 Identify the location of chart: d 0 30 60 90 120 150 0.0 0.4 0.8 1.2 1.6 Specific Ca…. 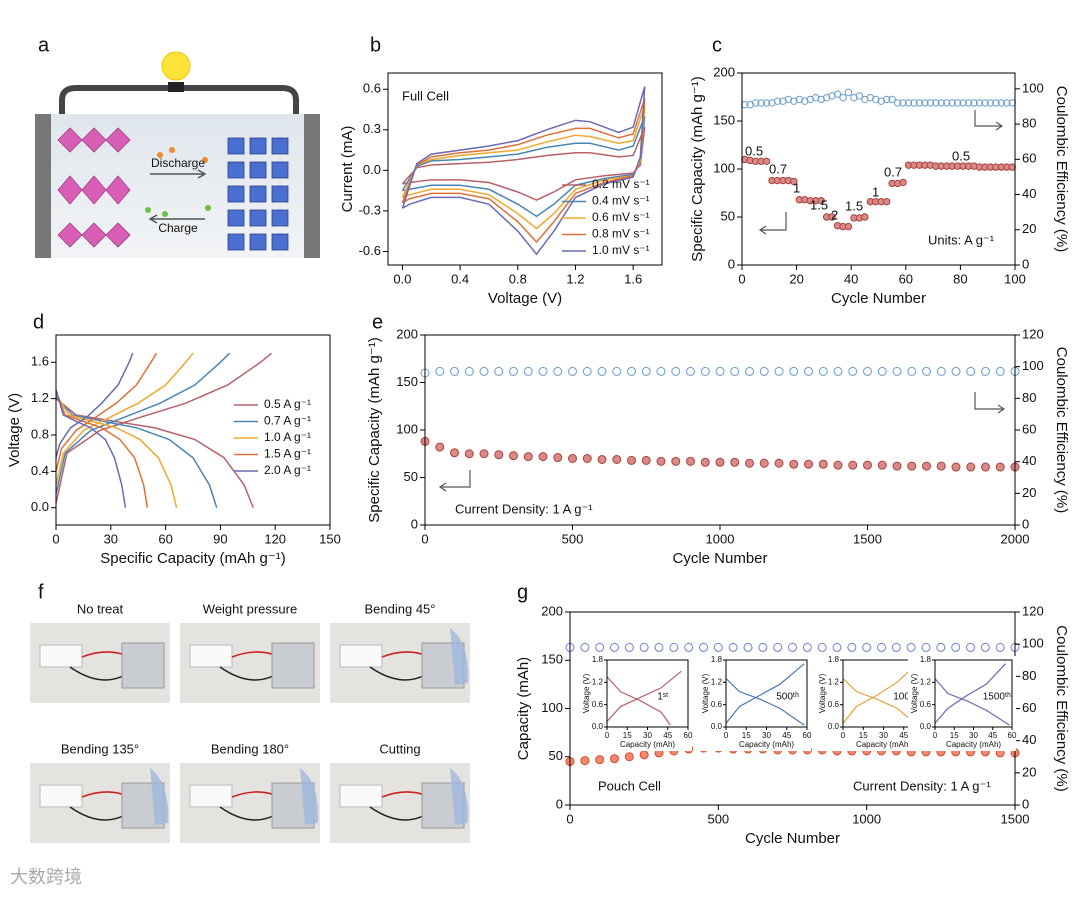
(173, 439).